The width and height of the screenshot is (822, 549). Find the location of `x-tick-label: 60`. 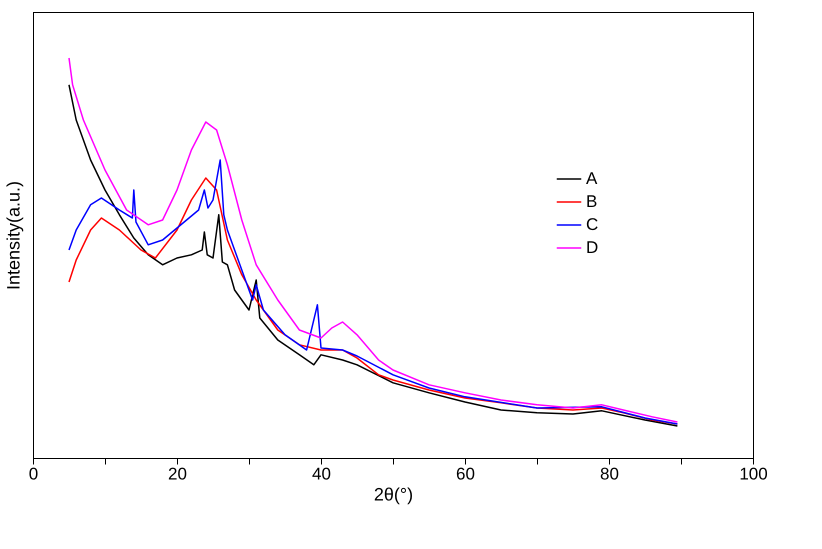

x-tick-label: 60 is located at coordinates (465, 474).